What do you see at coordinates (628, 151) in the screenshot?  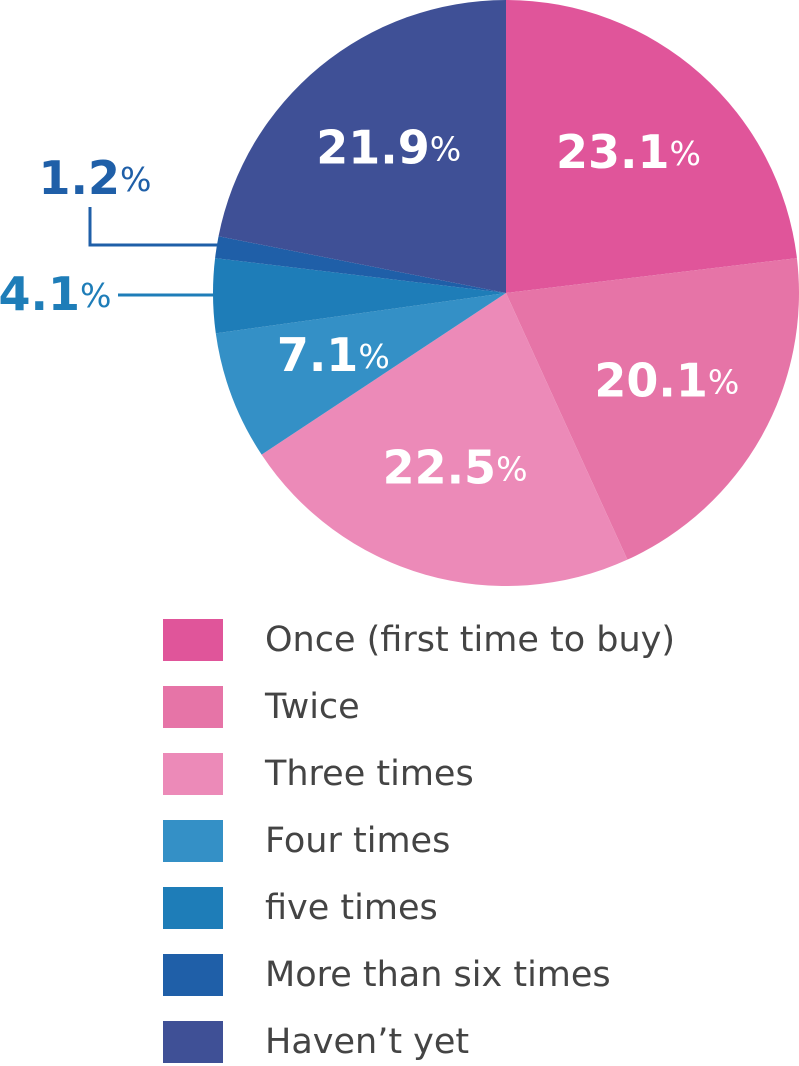 I see `data-label: 23.1%` at bounding box center [628, 151].